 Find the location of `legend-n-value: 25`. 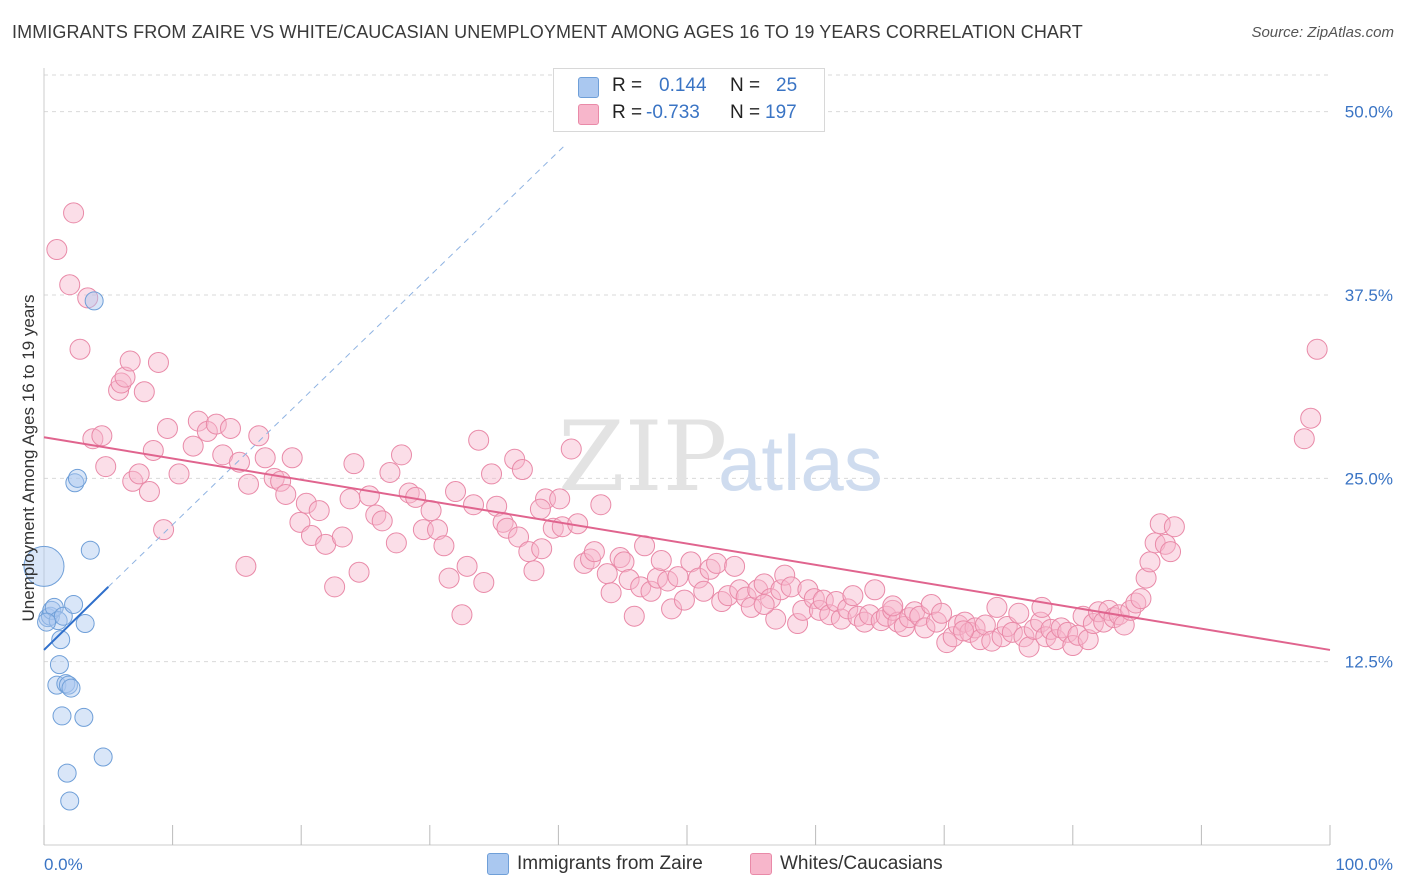

legend-n-value: 25 is located at coordinates (787, 85).